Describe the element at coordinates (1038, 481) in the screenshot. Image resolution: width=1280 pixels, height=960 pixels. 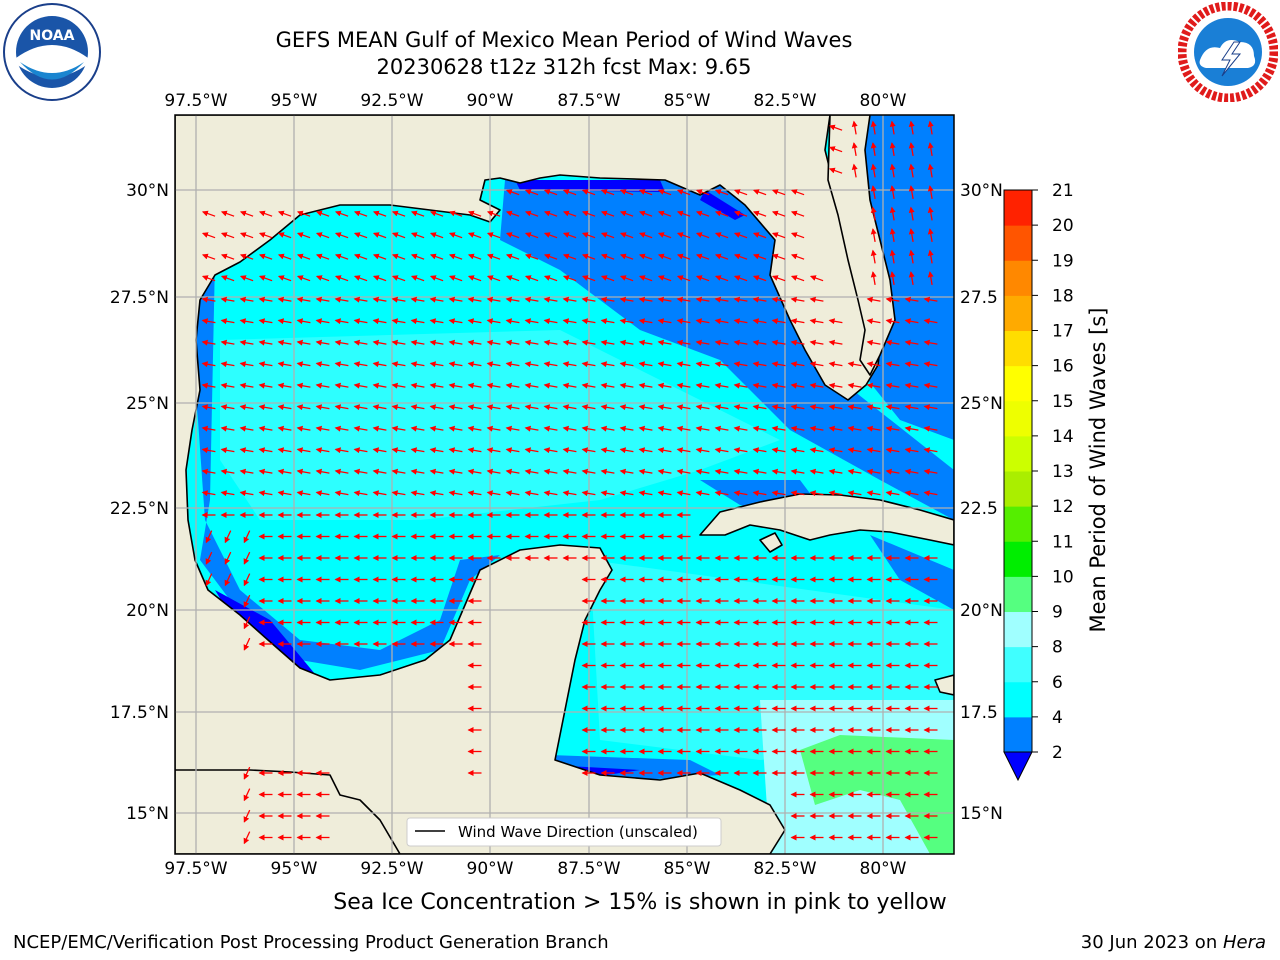
I see `colorbar: 2 4 6 8 9 10 11 12 13 14 15 16 17 18 19 20 21` at that location.